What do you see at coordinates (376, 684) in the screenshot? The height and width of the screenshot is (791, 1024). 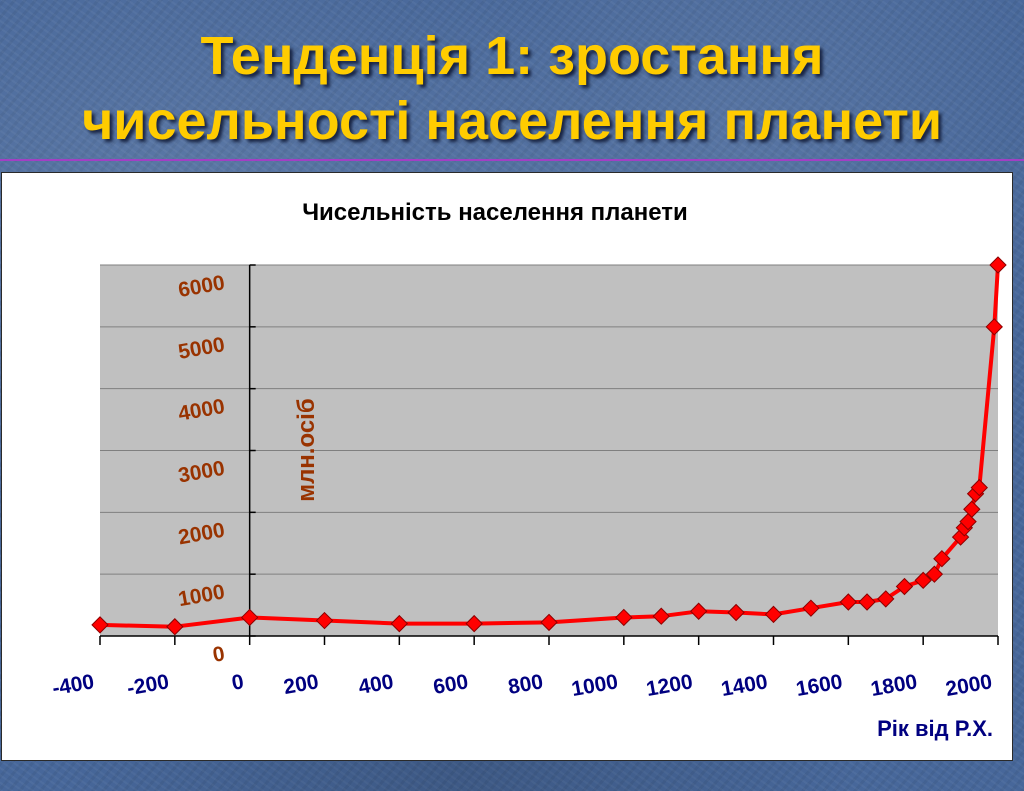 I see `x-tick-label: 400` at bounding box center [376, 684].